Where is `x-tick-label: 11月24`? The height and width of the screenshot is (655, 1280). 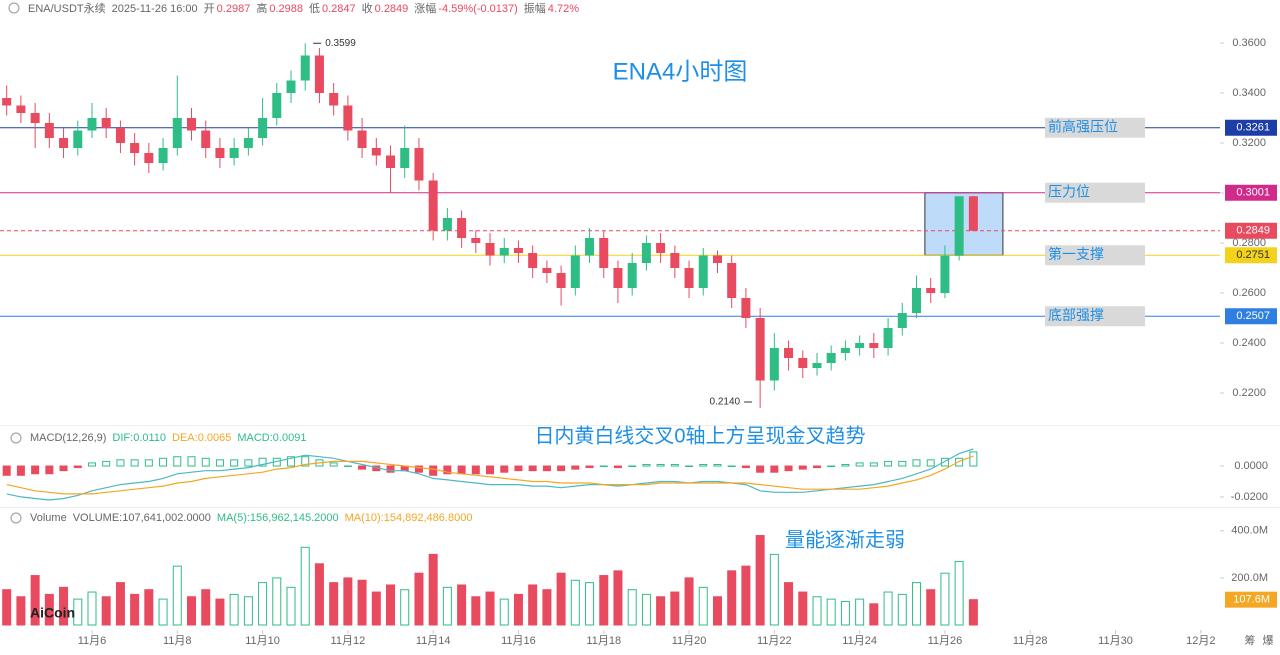 x-tick-label: 11月24 is located at coordinates (859, 641).